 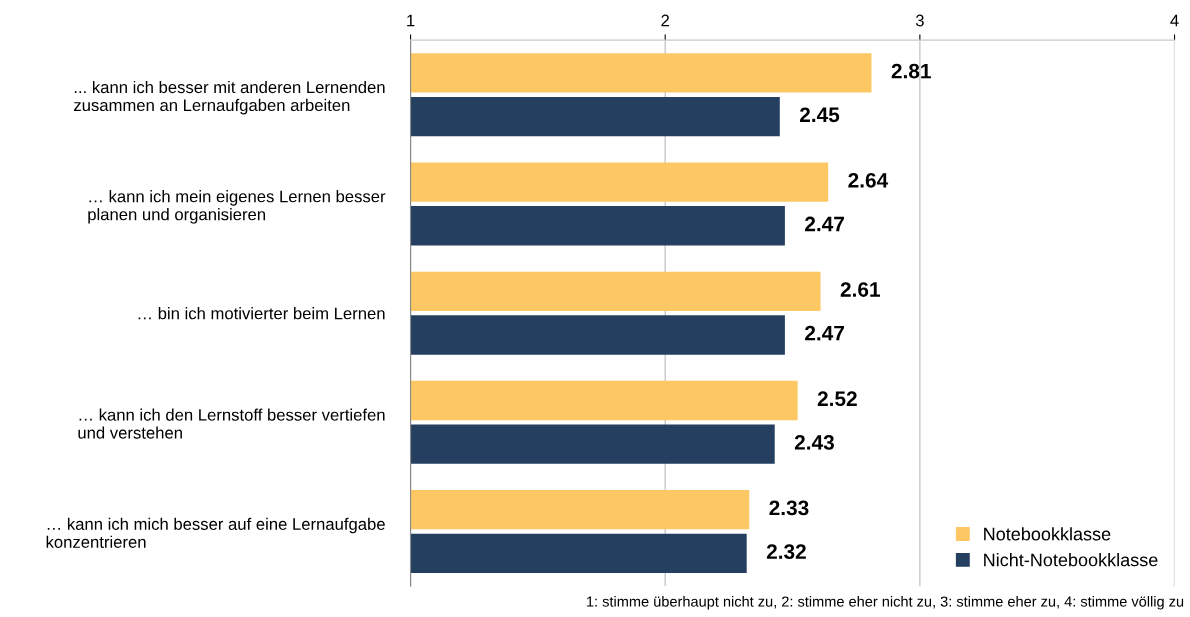 What do you see at coordinates (814, 442) in the screenshot?
I see `data-label: 2.43` at bounding box center [814, 442].